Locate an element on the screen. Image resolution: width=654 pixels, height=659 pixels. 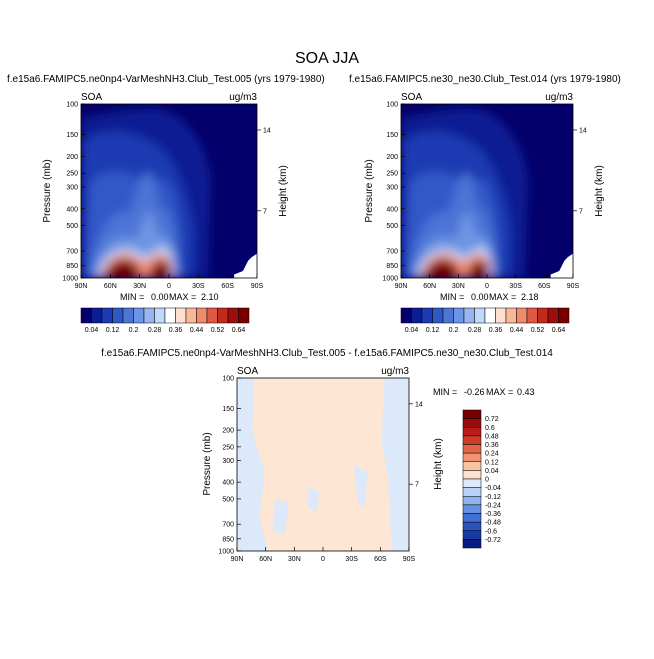
colorbar-label: -0.48 is located at coordinates (493, 523).